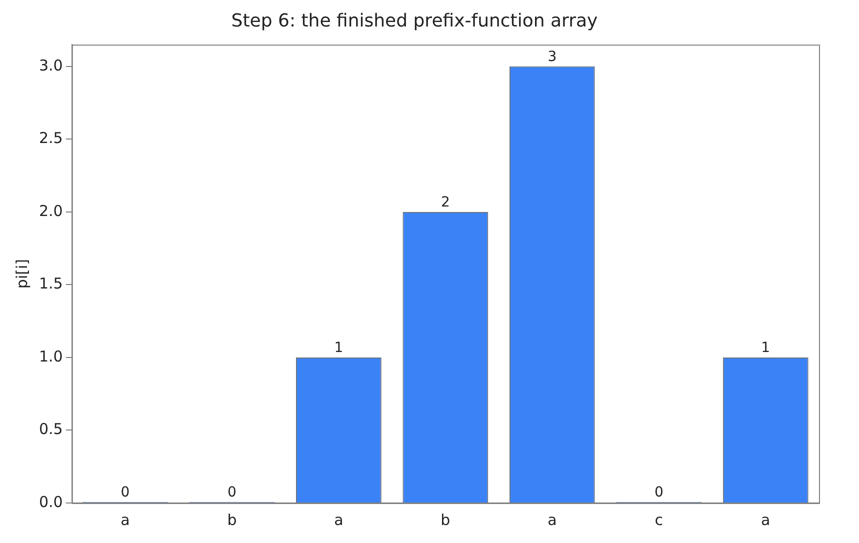  What do you see at coordinates (659, 519) in the screenshot?
I see `x-tick-label: c` at bounding box center [659, 519].